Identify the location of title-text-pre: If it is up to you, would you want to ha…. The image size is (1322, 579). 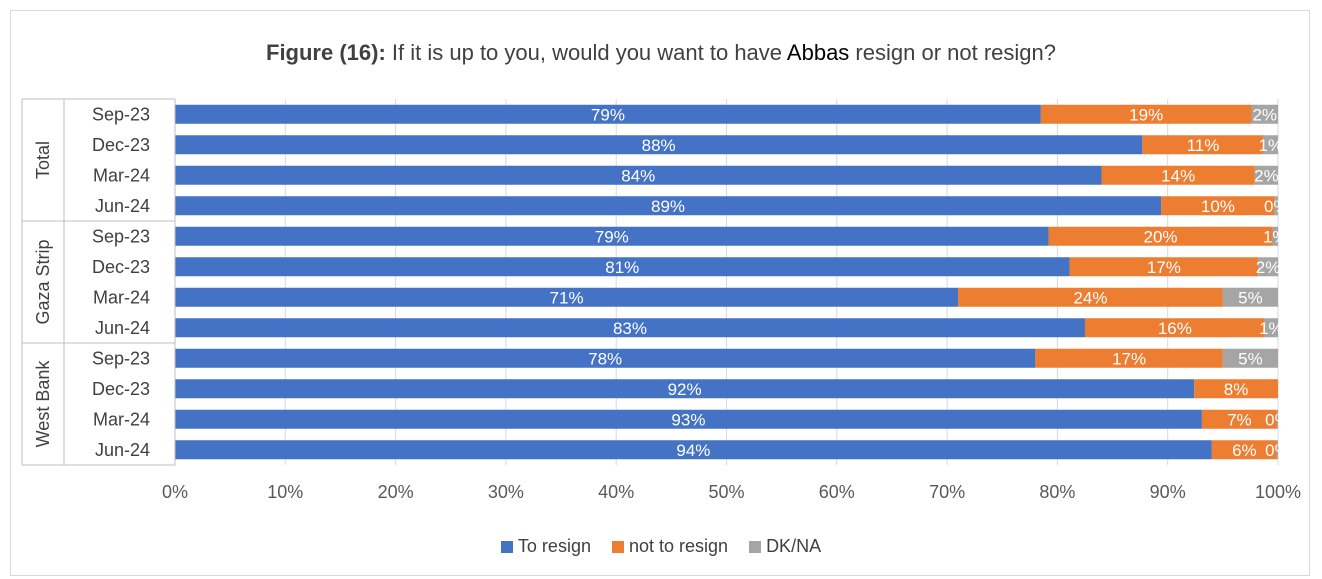
(586, 52).